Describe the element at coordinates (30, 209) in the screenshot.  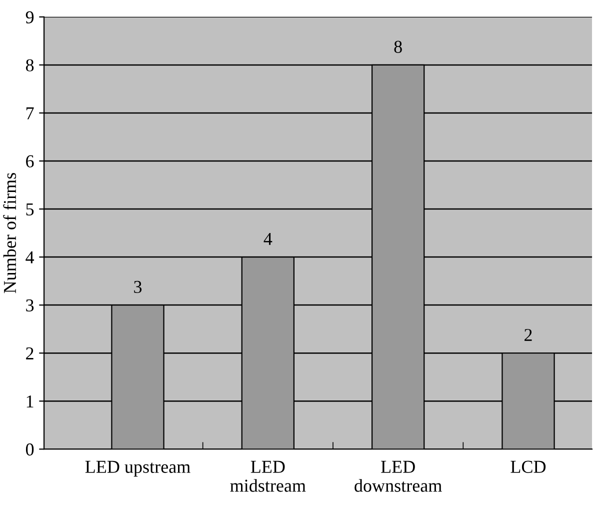
I see `y-tick-label: 5` at that location.